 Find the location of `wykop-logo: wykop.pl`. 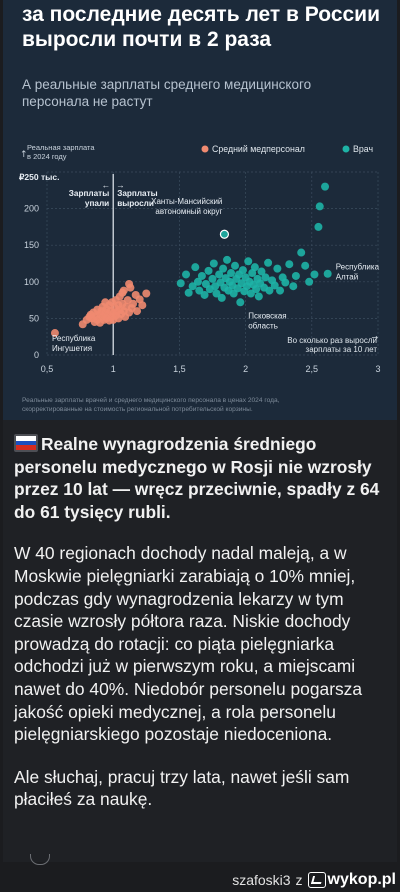

wykop-logo: wykop.pl is located at coordinates (351, 880).